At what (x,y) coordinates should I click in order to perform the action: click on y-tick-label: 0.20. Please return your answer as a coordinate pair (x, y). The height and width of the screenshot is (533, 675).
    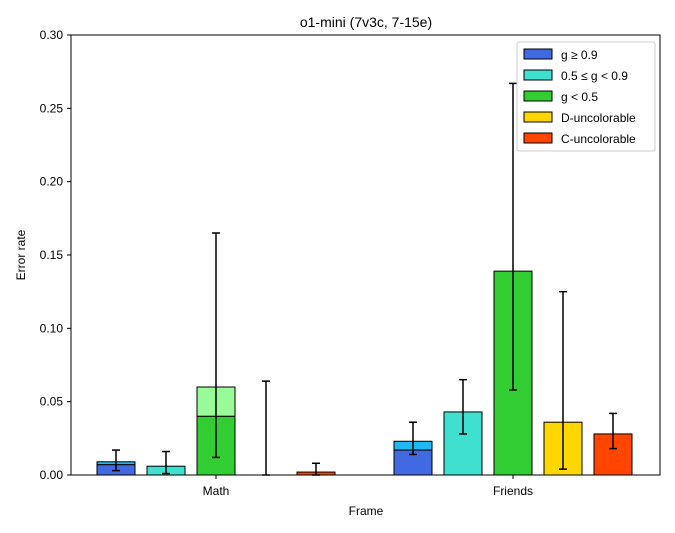
    Looking at the image, I should click on (52, 182).